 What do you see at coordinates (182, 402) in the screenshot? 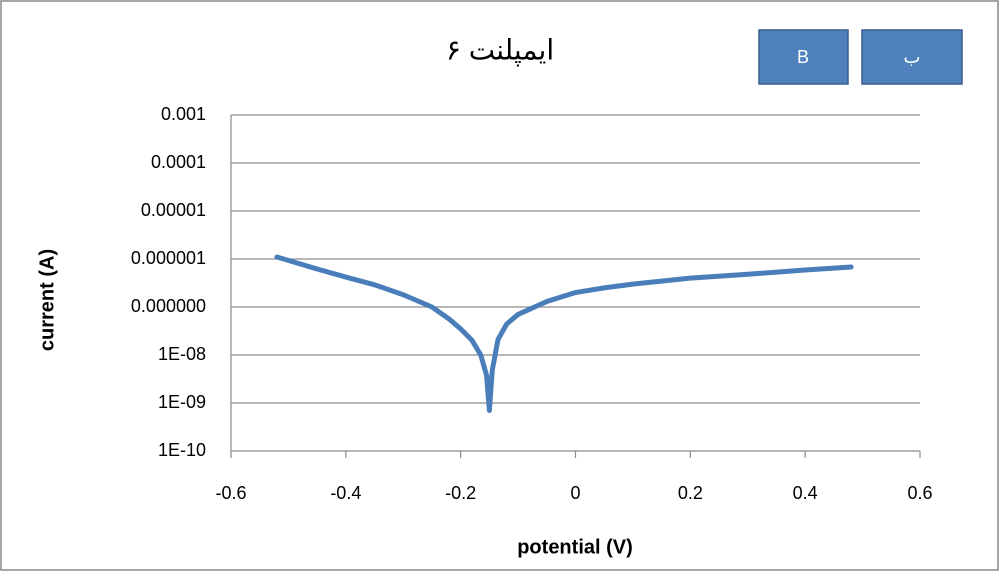
I see `y-tick-label: 1E-09` at bounding box center [182, 402].